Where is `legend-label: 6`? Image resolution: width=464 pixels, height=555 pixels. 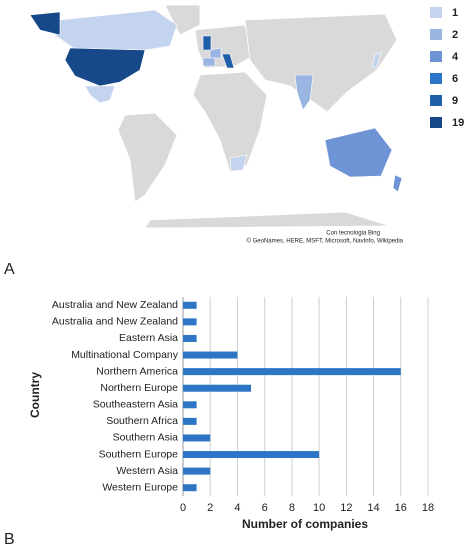 legend-label: 6 is located at coordinates (455, 79).